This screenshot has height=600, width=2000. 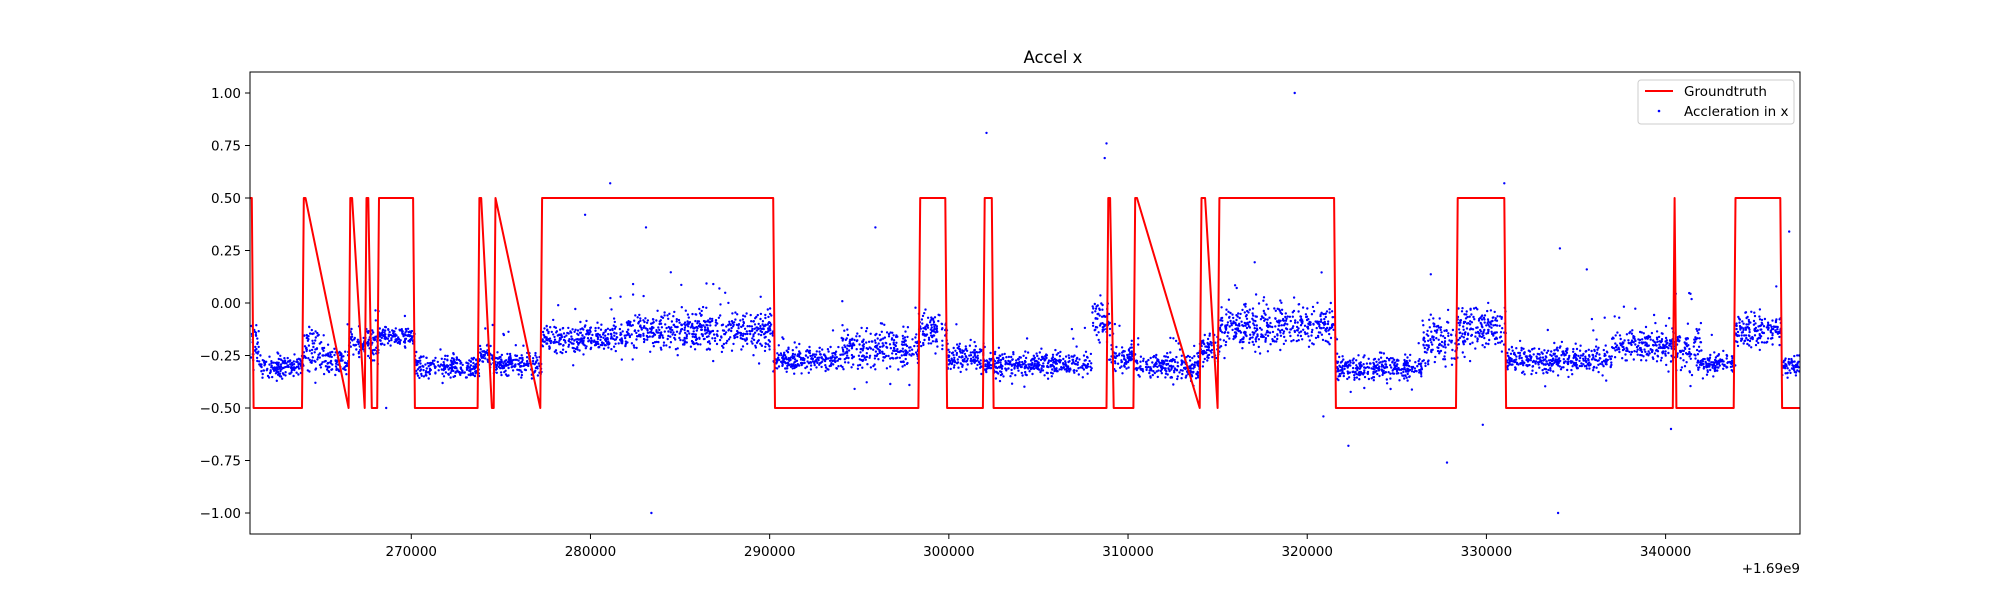 What do you see at coordinates (226, 147) in the screenshot?
I see `y-tick-label: 0.75` at bounding box center [226, 147].